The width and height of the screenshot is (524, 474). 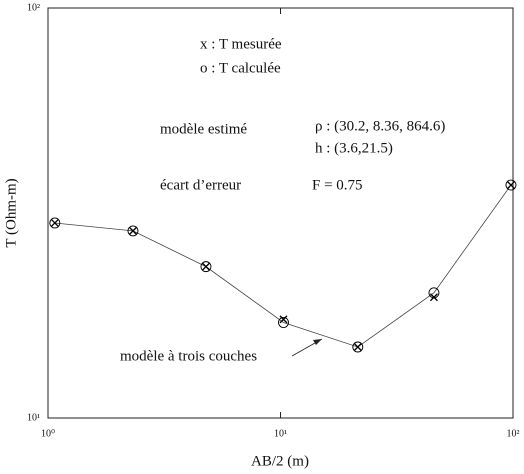 I want to click on x-tick-label: 10², so click(x=513, y=433).